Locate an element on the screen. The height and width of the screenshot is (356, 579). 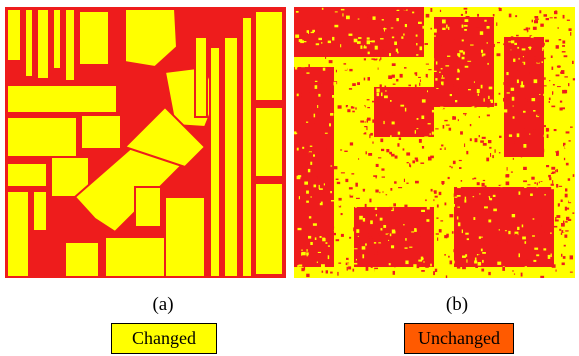
caption-b: (b) is located at coordinates (457, 304).